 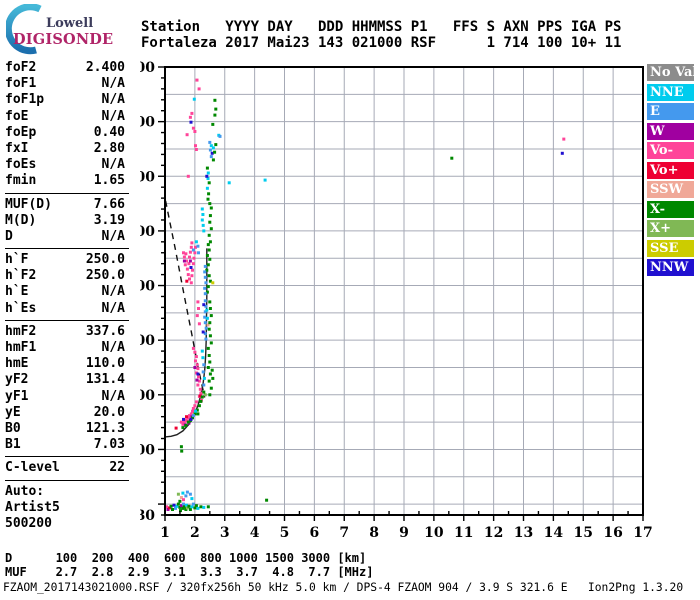 I want to click on logo-arc-icon, so click(x=24, y=29).